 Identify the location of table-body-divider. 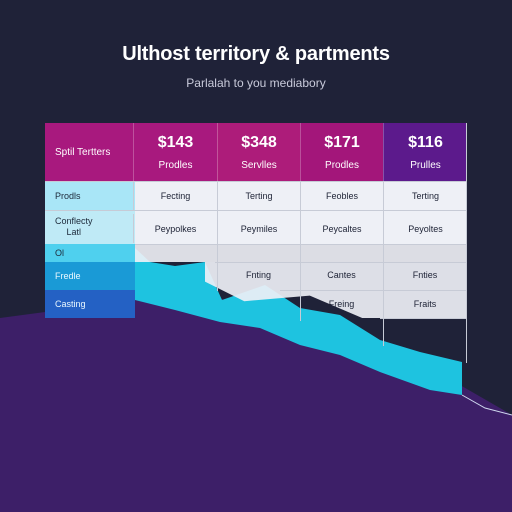
(301, 253).